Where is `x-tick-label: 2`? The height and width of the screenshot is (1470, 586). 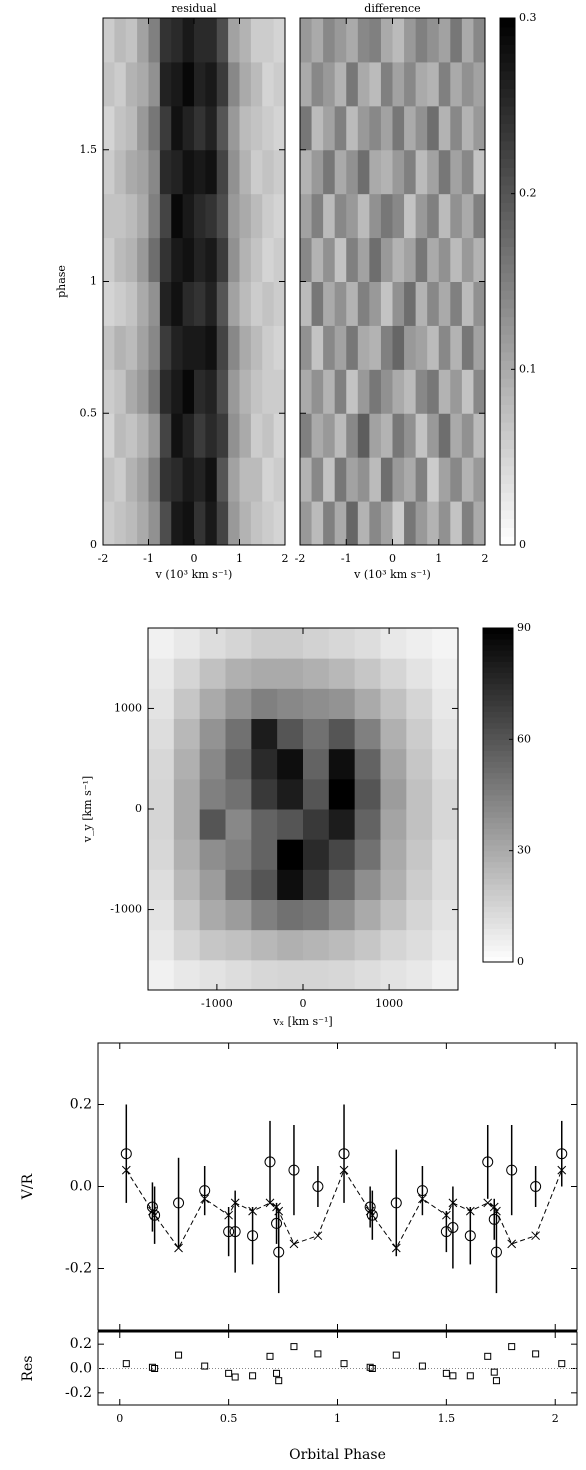 x-tick-label: 2 is located at coordinates (285, 558).